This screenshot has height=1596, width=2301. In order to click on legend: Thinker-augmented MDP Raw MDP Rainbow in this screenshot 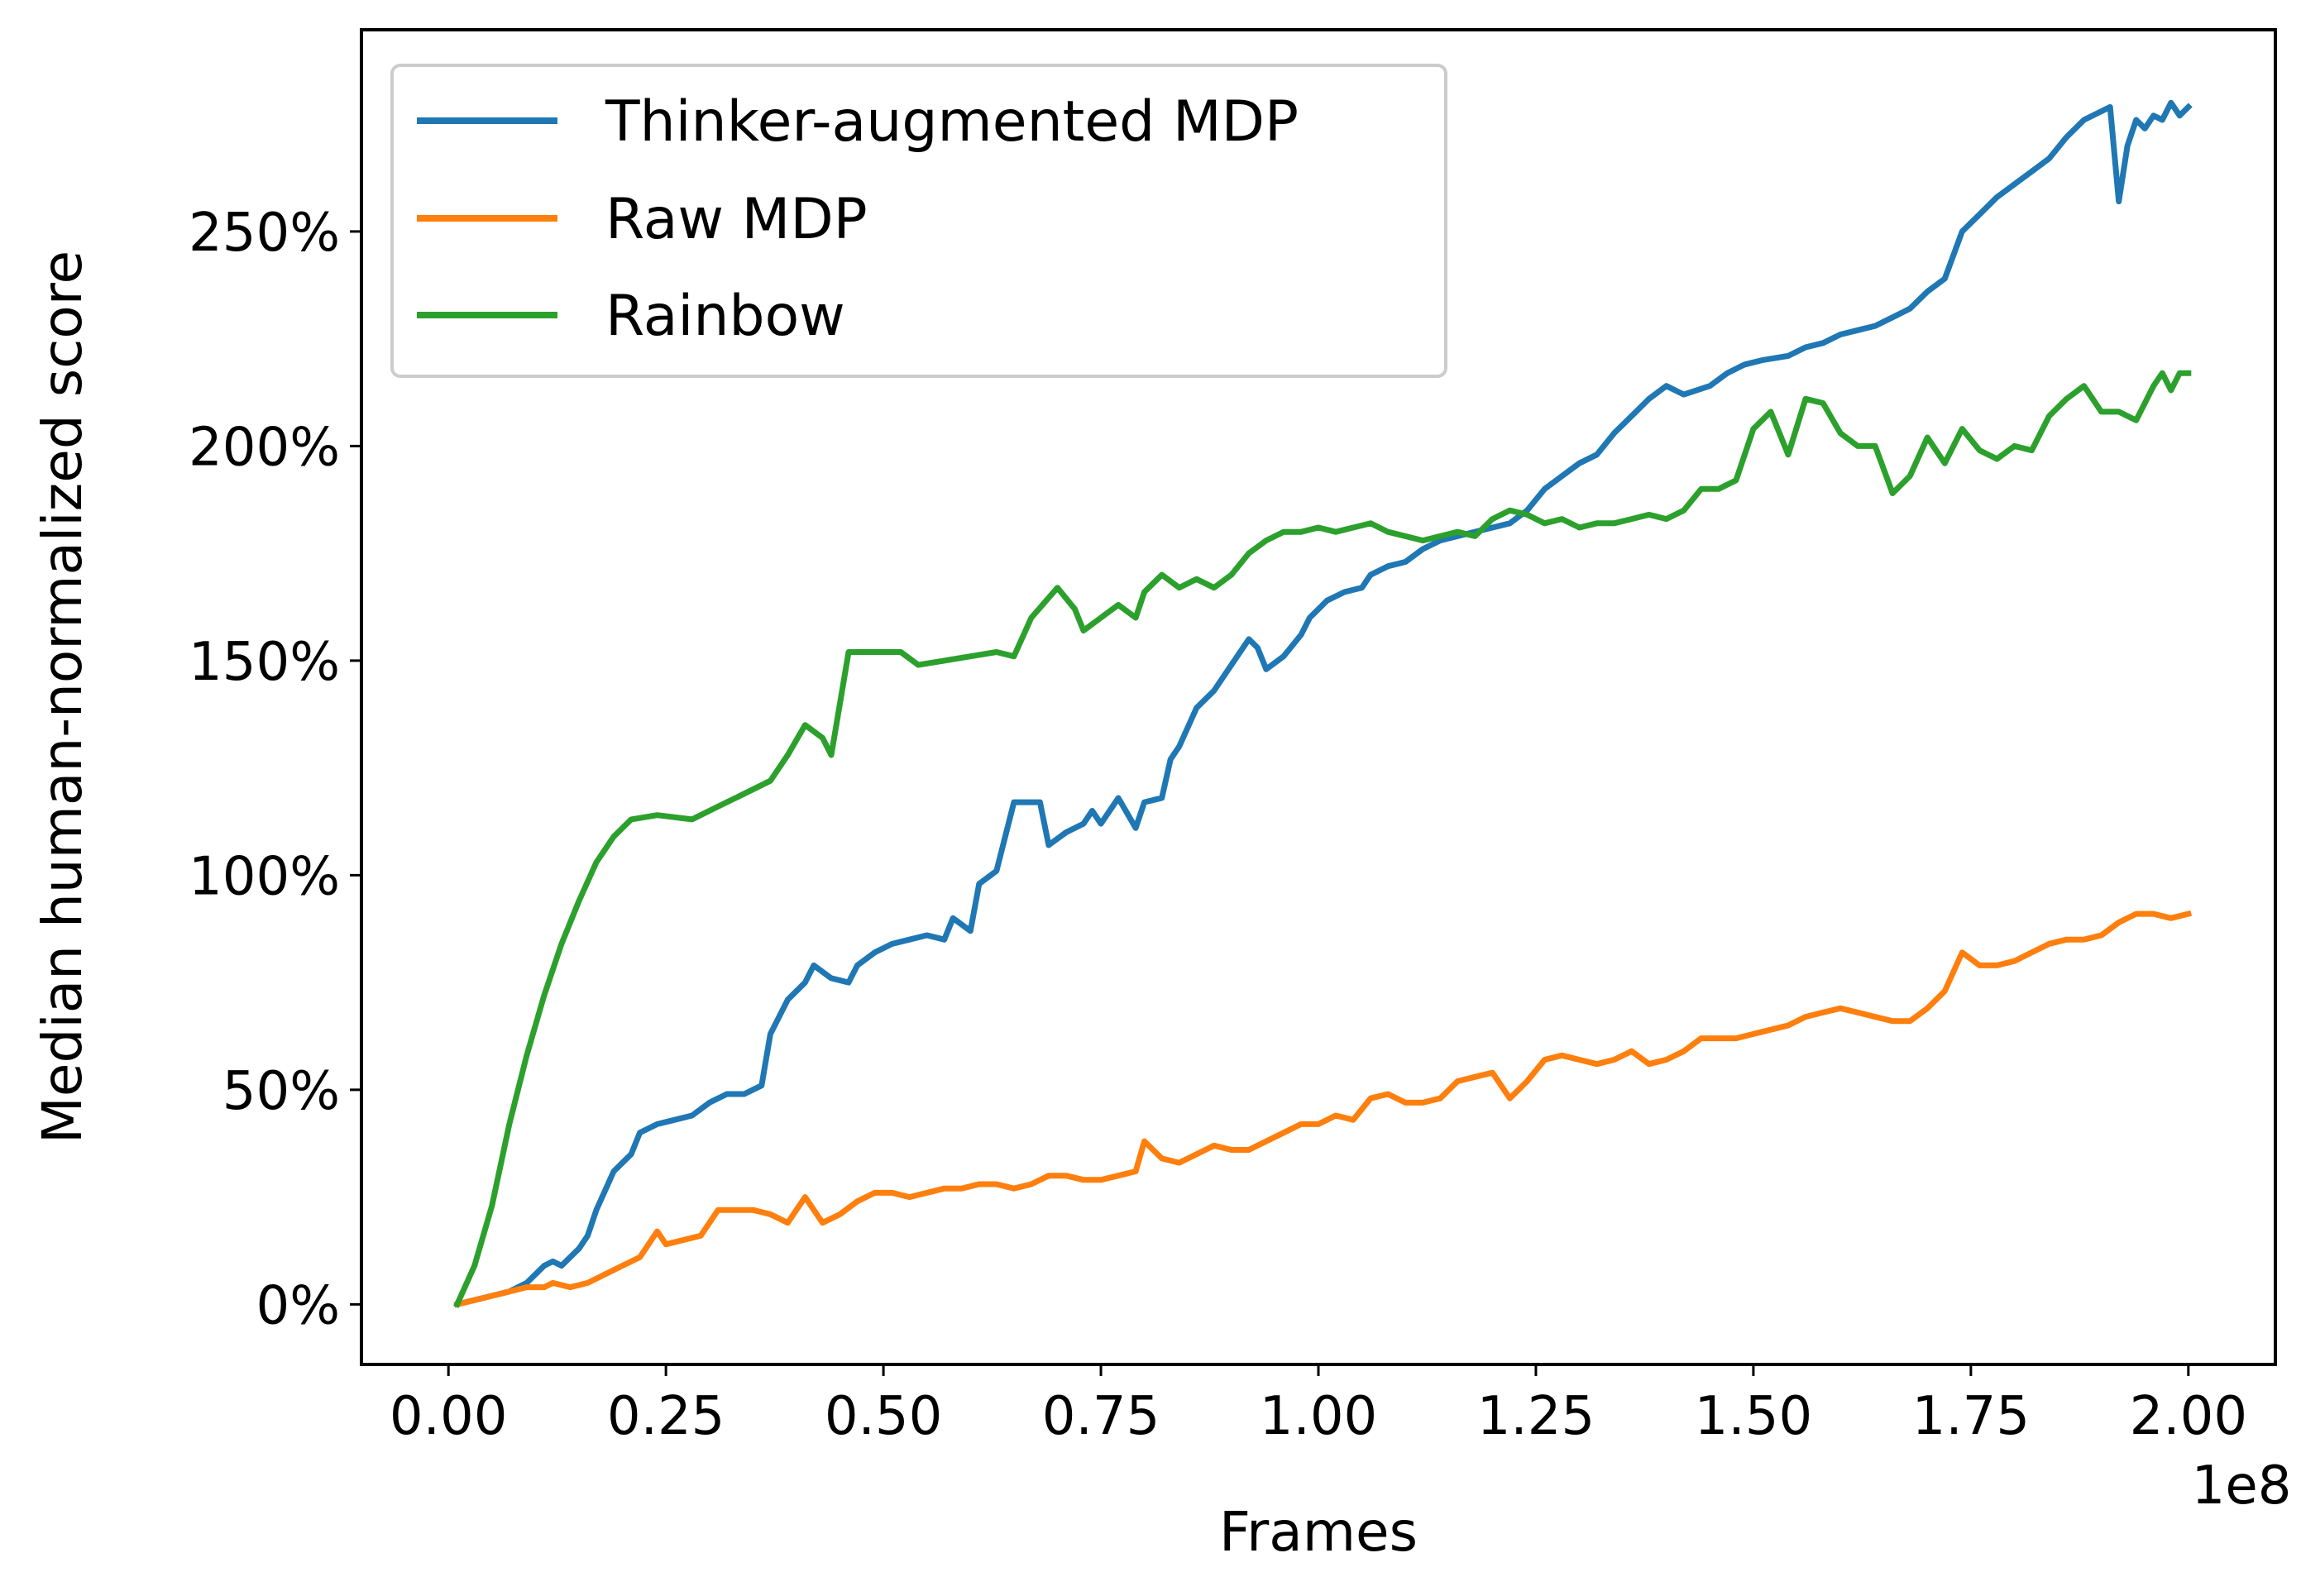, I will do `click(919, 221)`.